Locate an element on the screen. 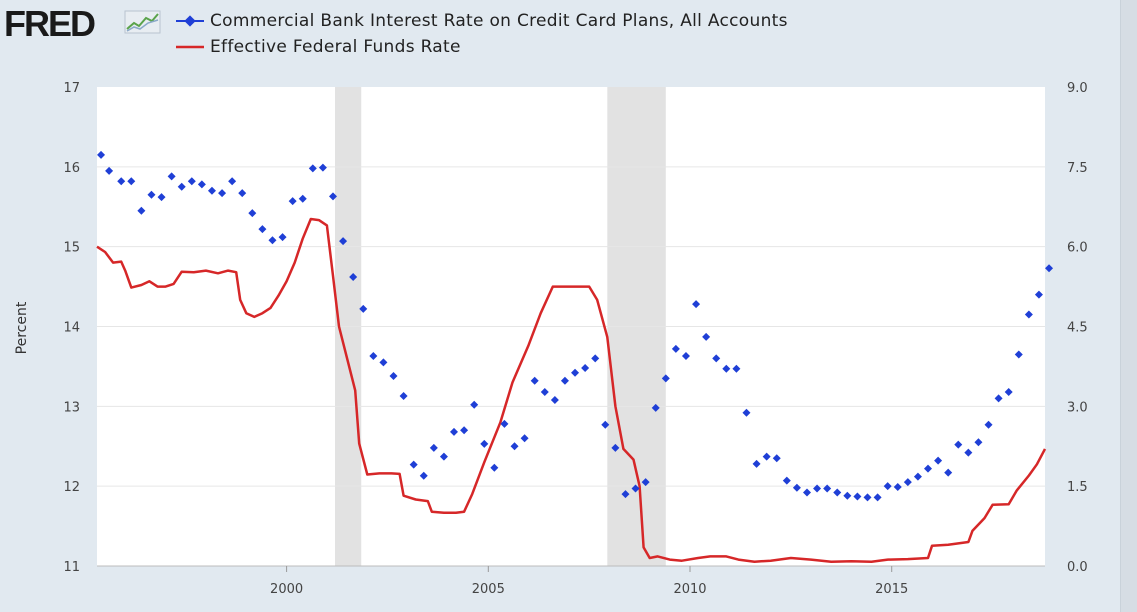  scrollbar is located at coordinates (1128, 306).